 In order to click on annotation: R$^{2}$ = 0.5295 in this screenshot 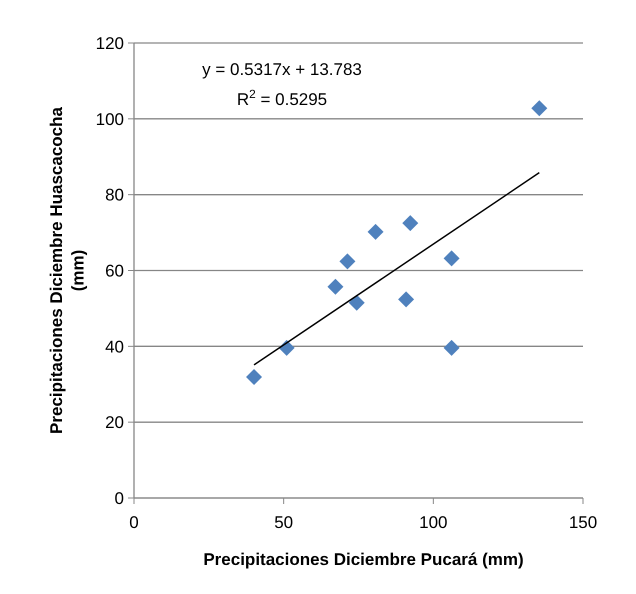, I will do `click(282, 98)`.